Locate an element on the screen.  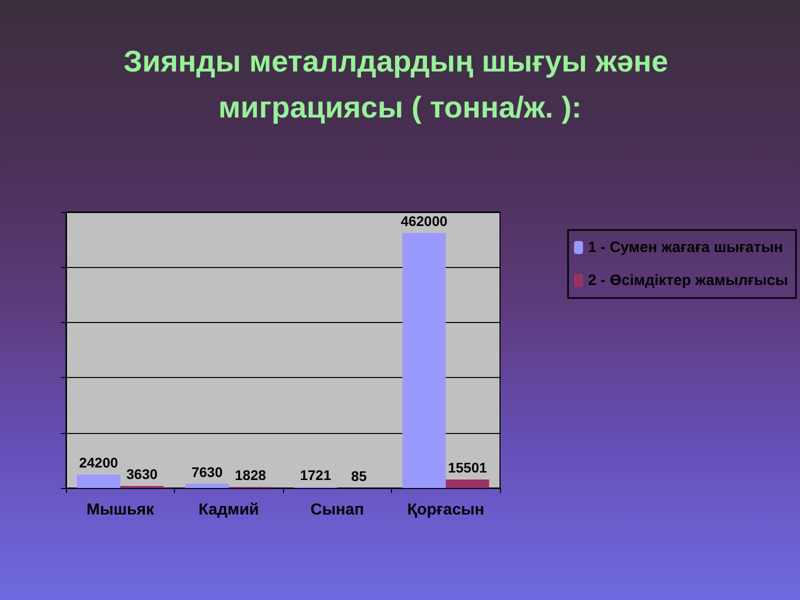
data-label: 3630 is located at coordinates (142, 474).